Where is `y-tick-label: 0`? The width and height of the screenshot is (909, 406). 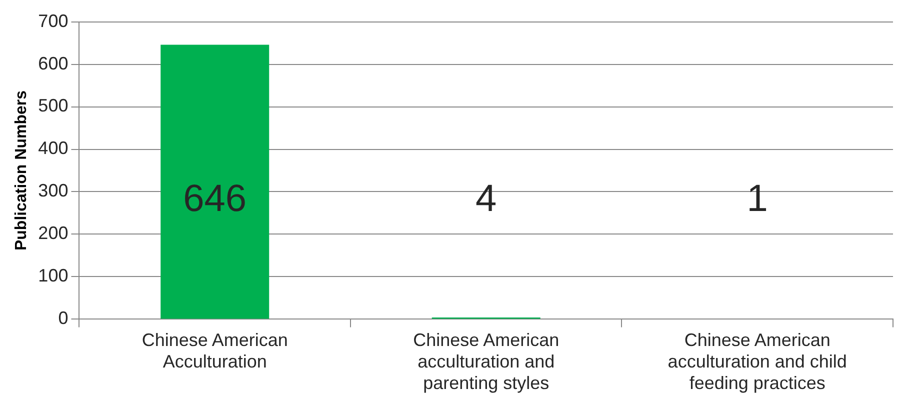
y-tick-label: 0 is located at coordinates (63, 318).